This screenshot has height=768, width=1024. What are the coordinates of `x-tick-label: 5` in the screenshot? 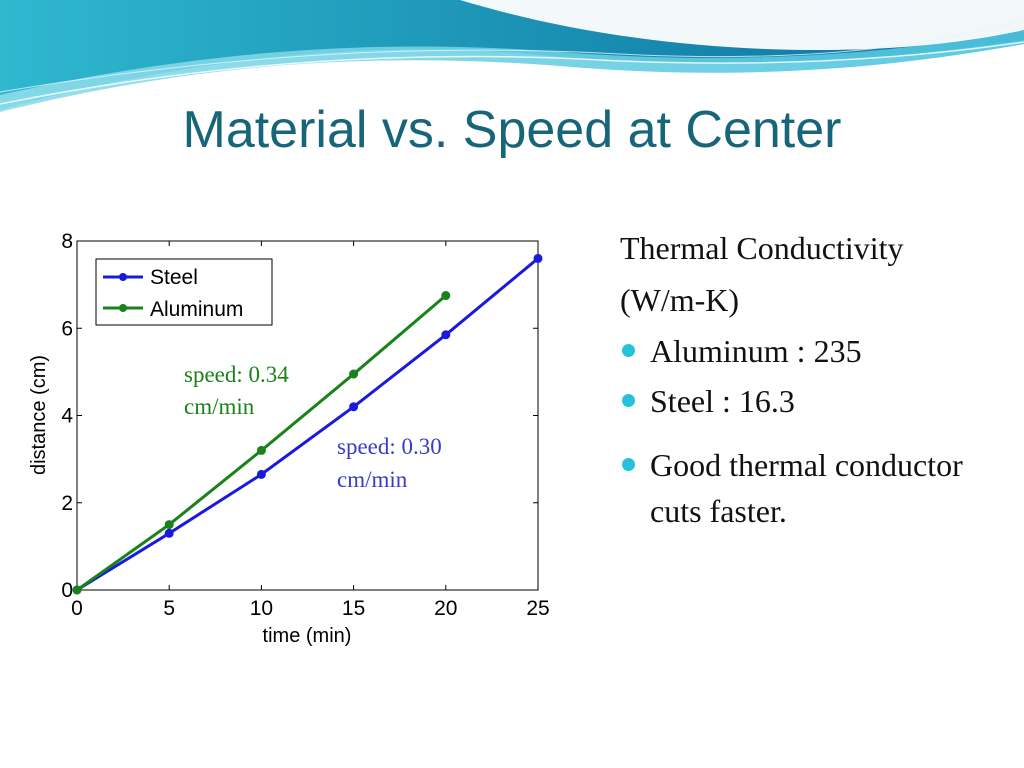 It's located at (169, 608).